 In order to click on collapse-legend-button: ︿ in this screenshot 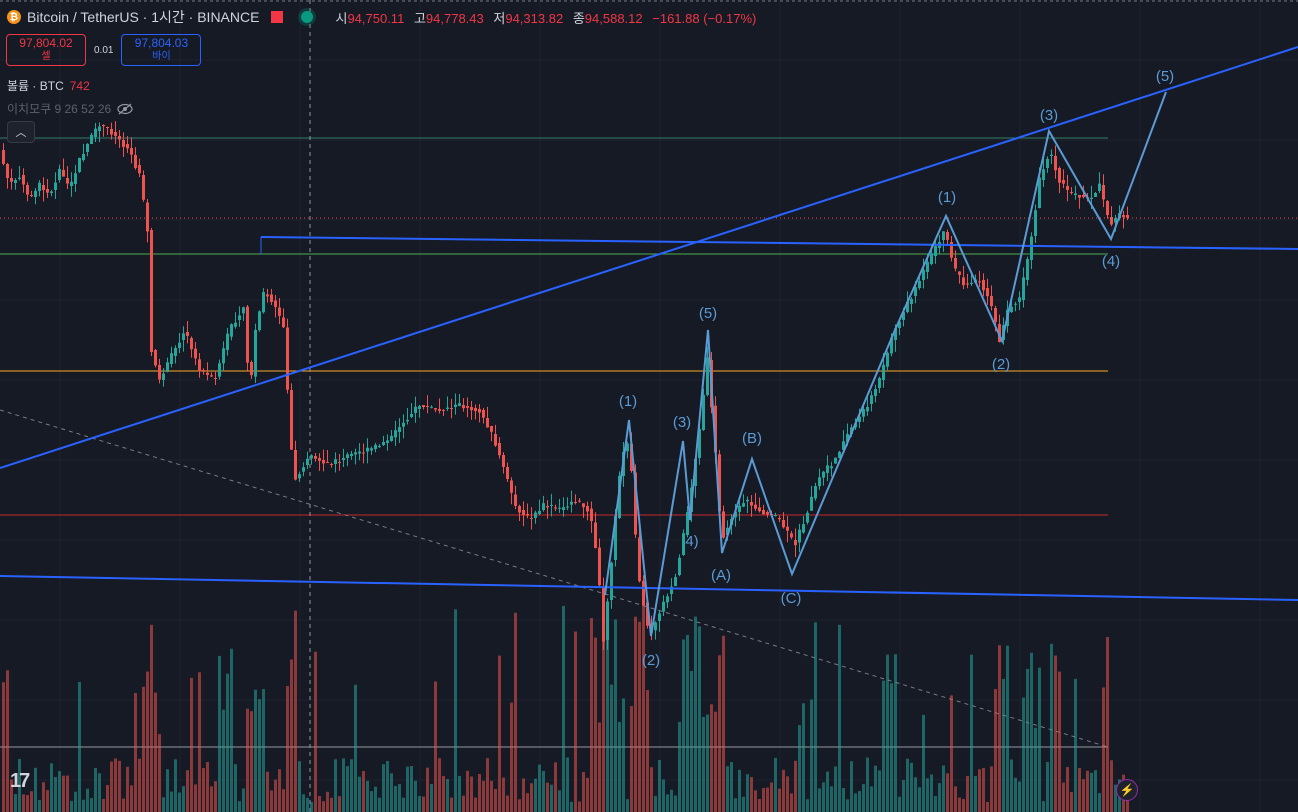, I will do `click(21, 132)`.